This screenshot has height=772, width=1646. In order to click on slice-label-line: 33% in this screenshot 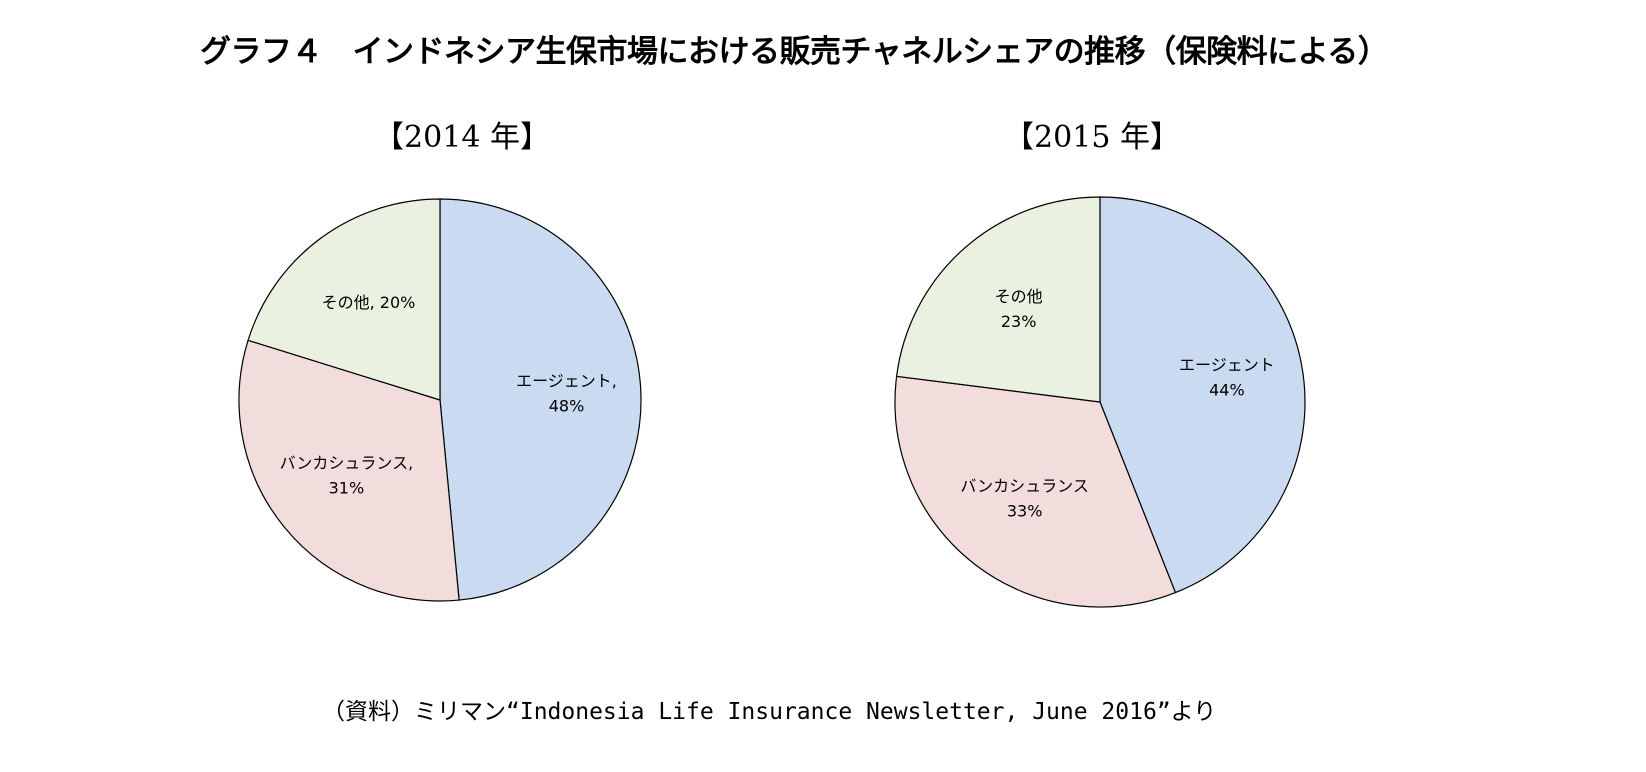, I will do `click(1025, 511)`.